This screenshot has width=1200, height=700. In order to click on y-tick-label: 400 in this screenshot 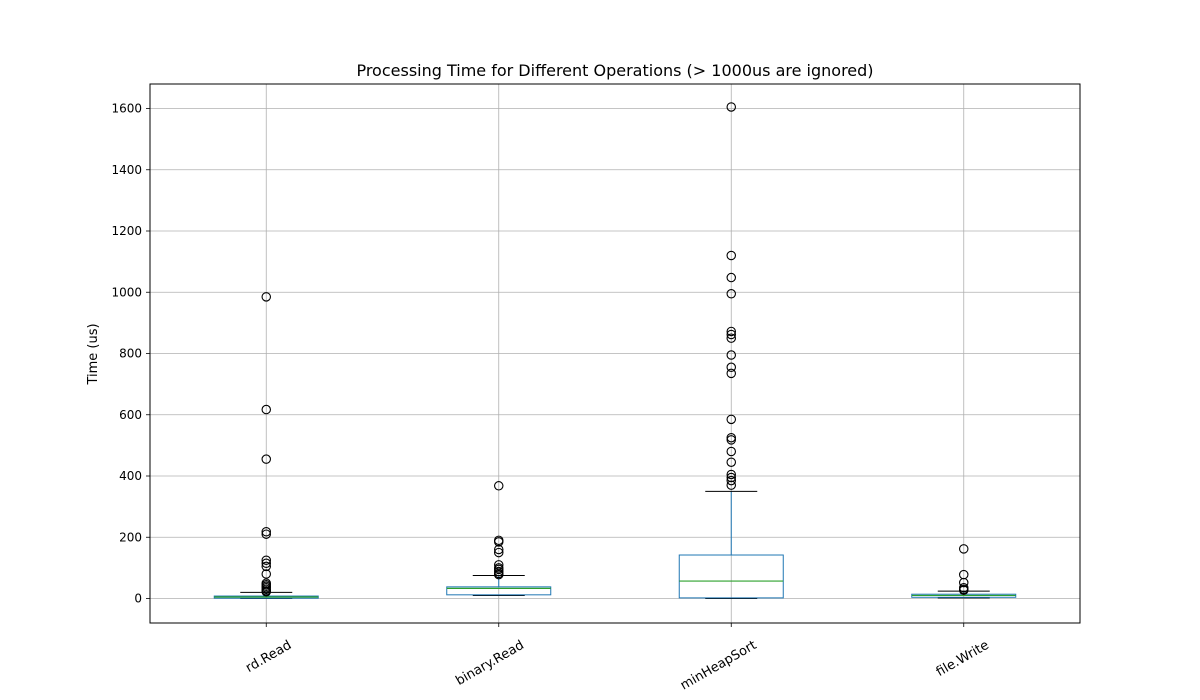, I will do `click(130, 476)`.